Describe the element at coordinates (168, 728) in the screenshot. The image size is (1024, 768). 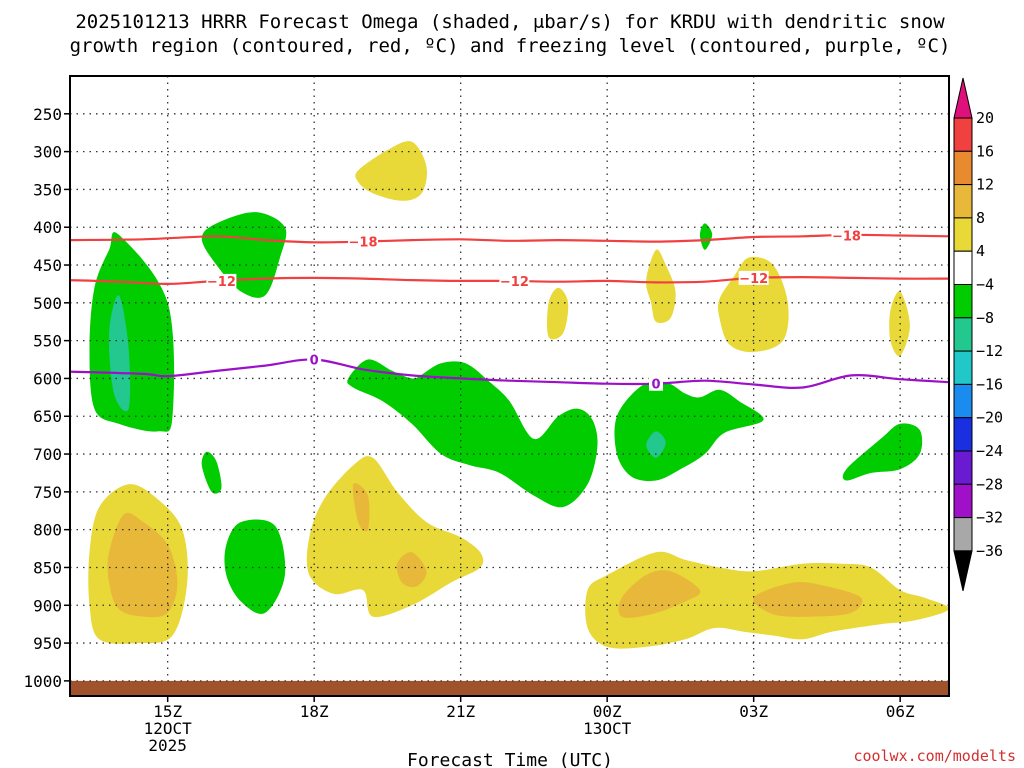
I see `x-tick-label: 12OCT` at that location.